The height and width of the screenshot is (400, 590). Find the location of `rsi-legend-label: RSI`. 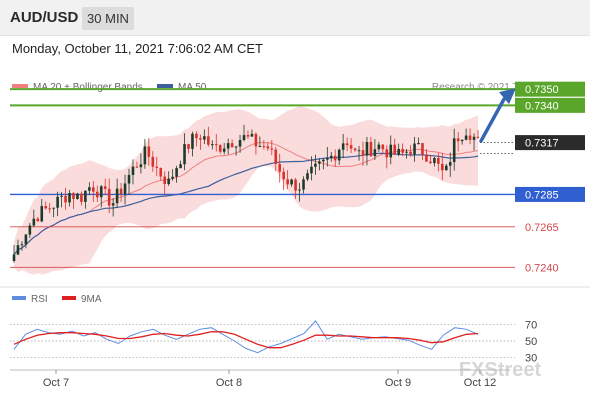

rsi-legend-label: RSI is located at coordinates (39, 299).